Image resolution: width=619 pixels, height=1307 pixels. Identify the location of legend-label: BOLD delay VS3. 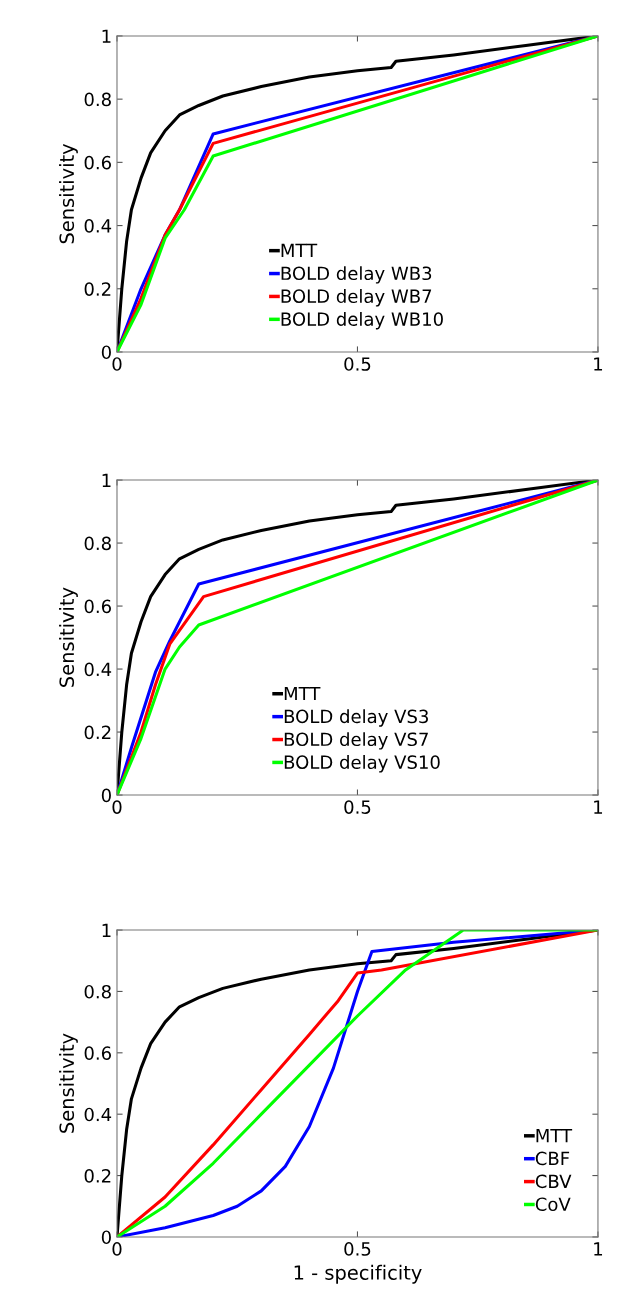
(356, 718).